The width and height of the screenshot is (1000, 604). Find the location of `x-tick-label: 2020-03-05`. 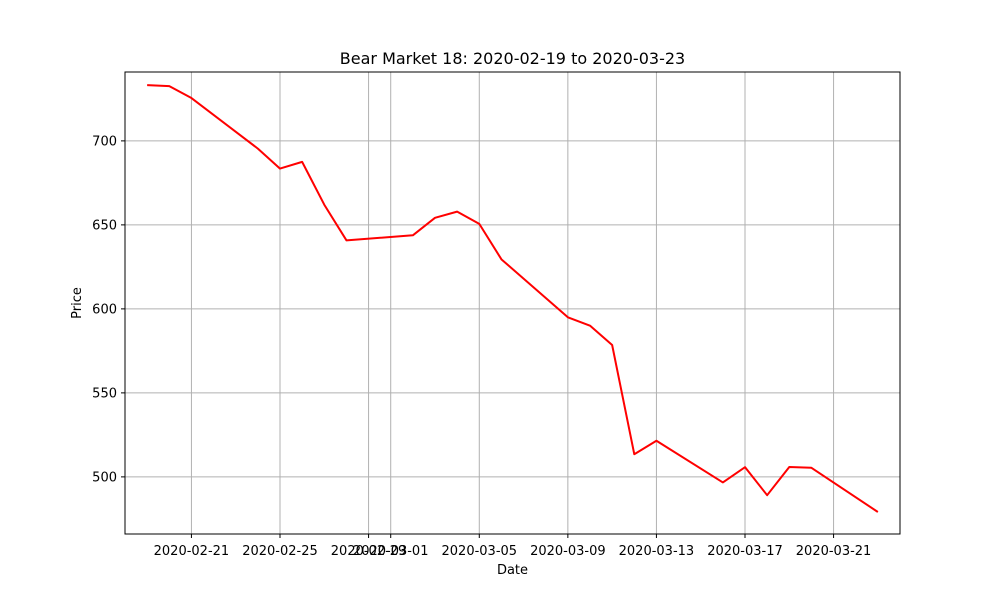

x-tick-label: 2020-03-05 is located at coordinates (480, 551).